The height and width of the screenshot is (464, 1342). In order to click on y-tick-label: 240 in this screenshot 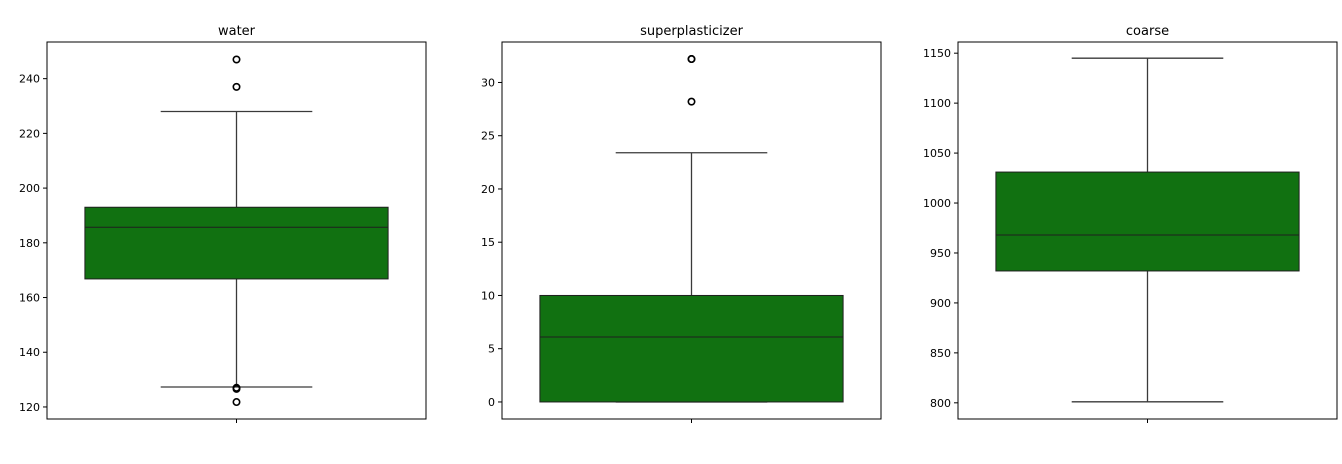, I will do `click(29, 79)`.